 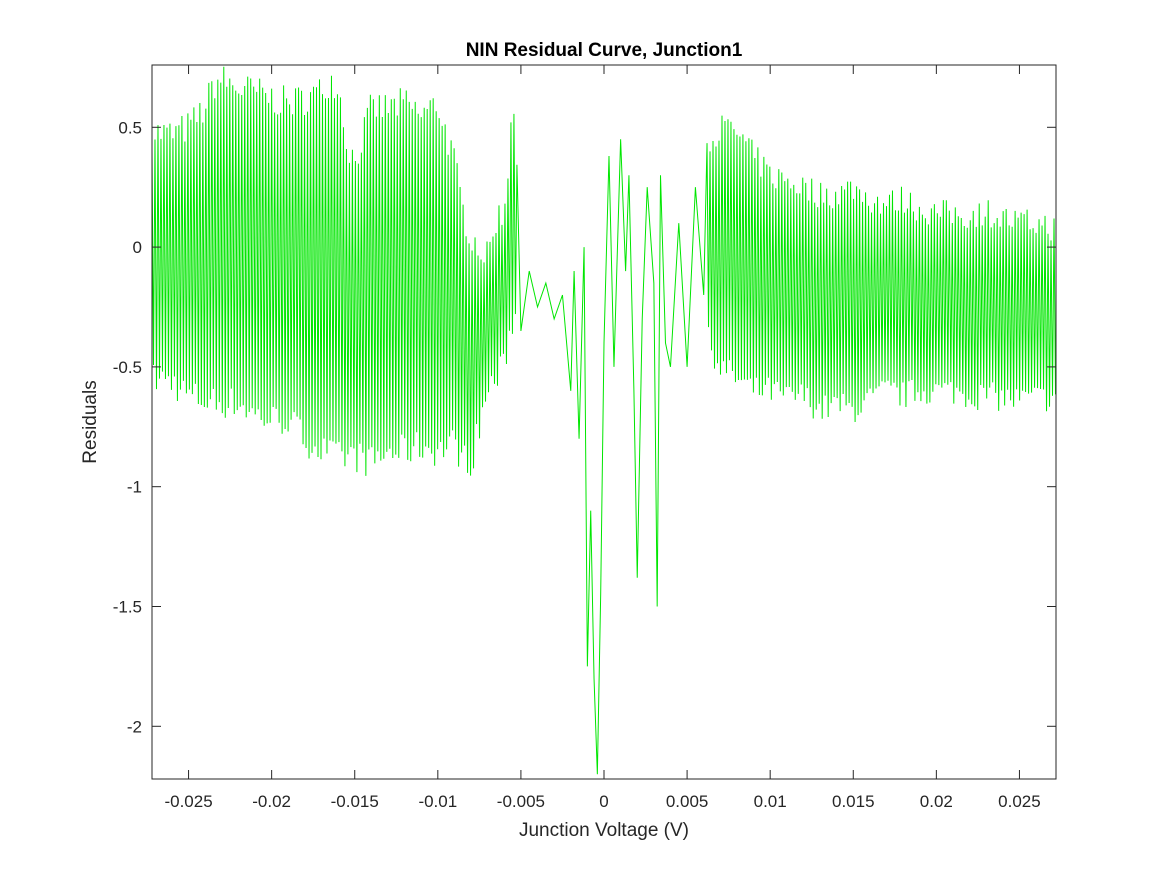 I want to click on x-tick-label: 0.01, so click(x=770, y=801).